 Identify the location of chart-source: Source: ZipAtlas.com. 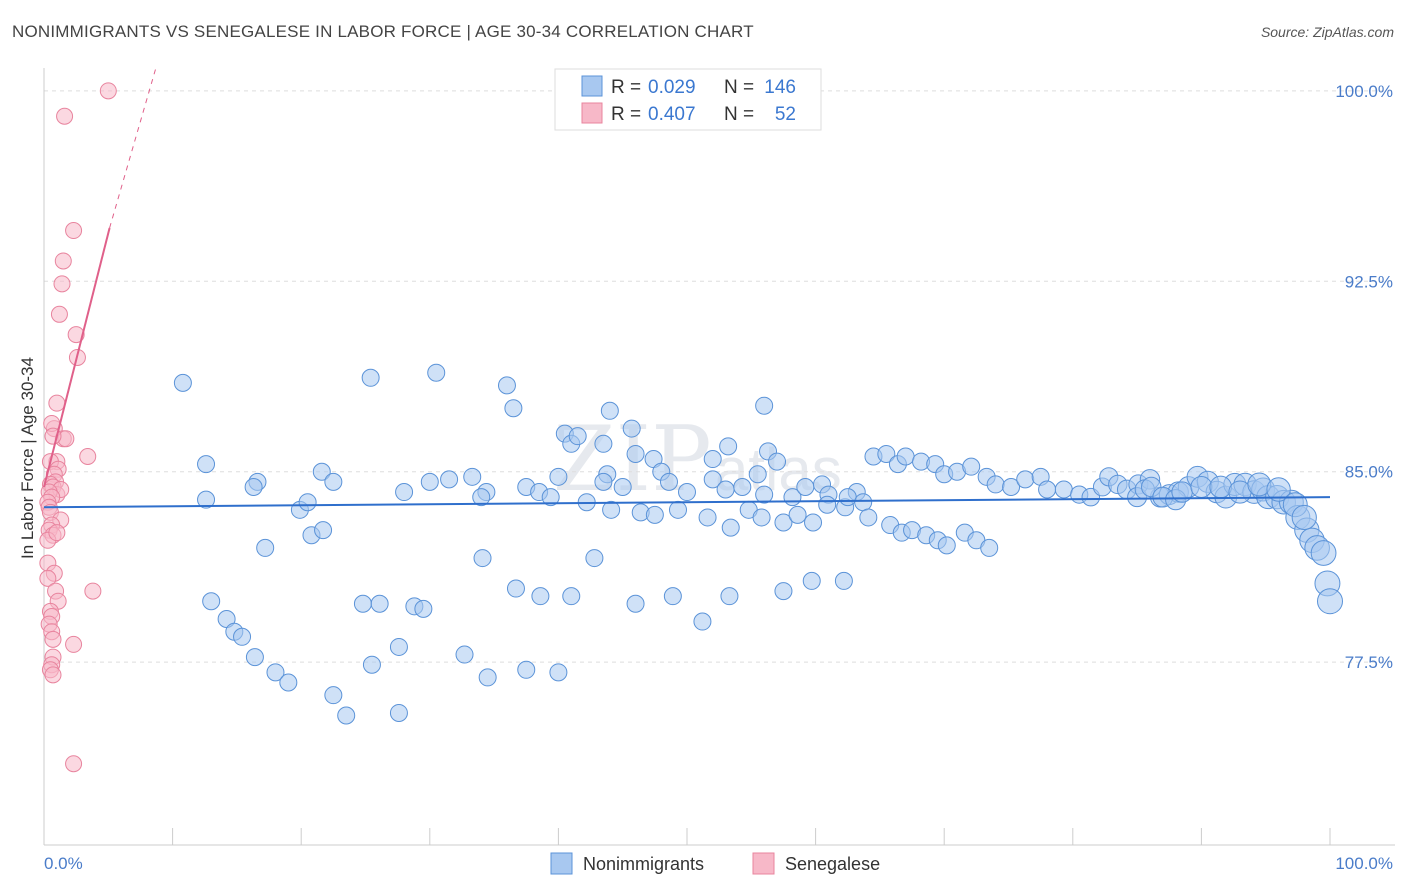
(1327, 32).